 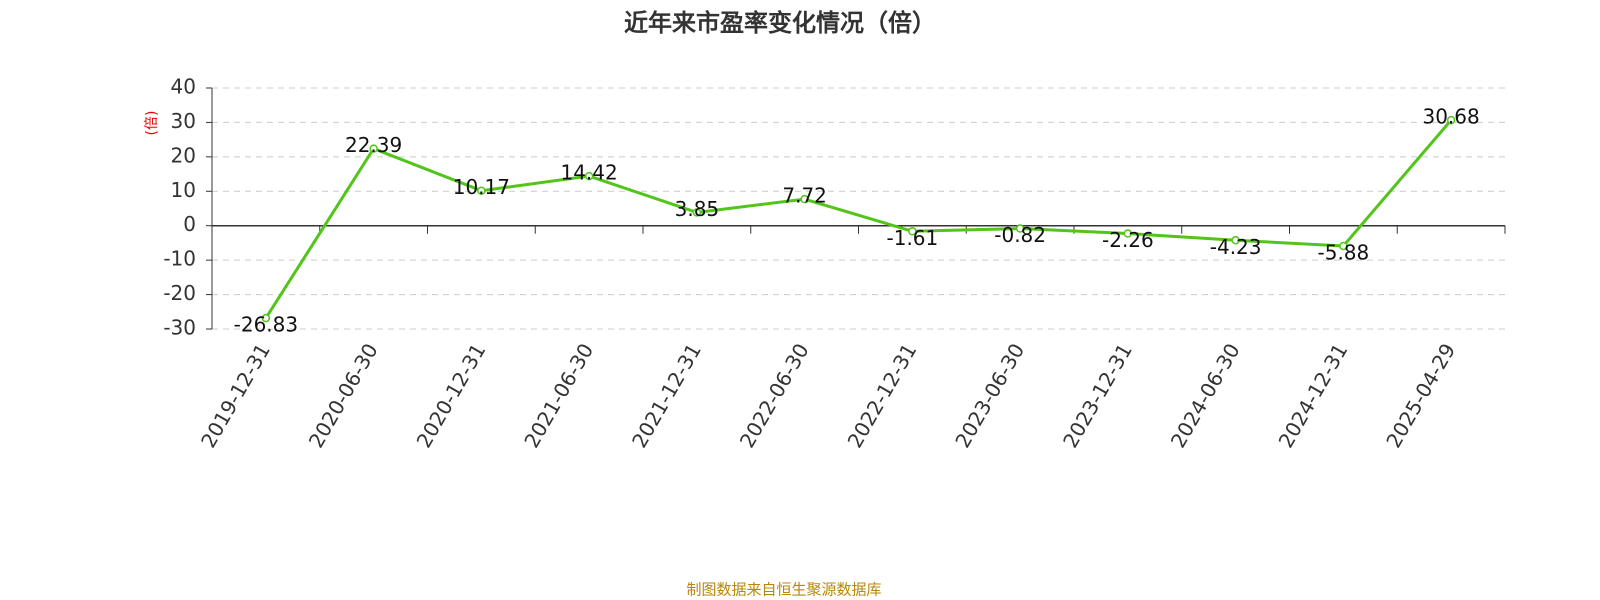 I want to click on x-tick-label: 2021-12-31, so click(x=666, y=395).